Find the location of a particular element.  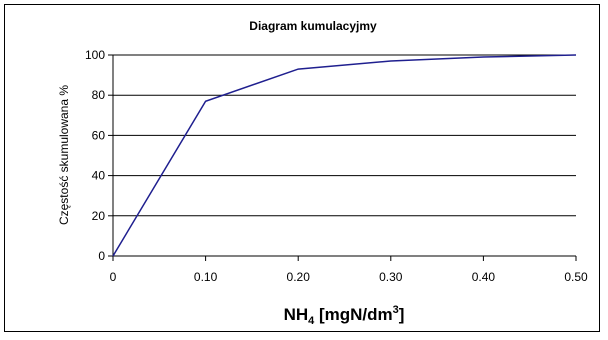

x-tick-label: 0 is located at coordinates (113, 277).